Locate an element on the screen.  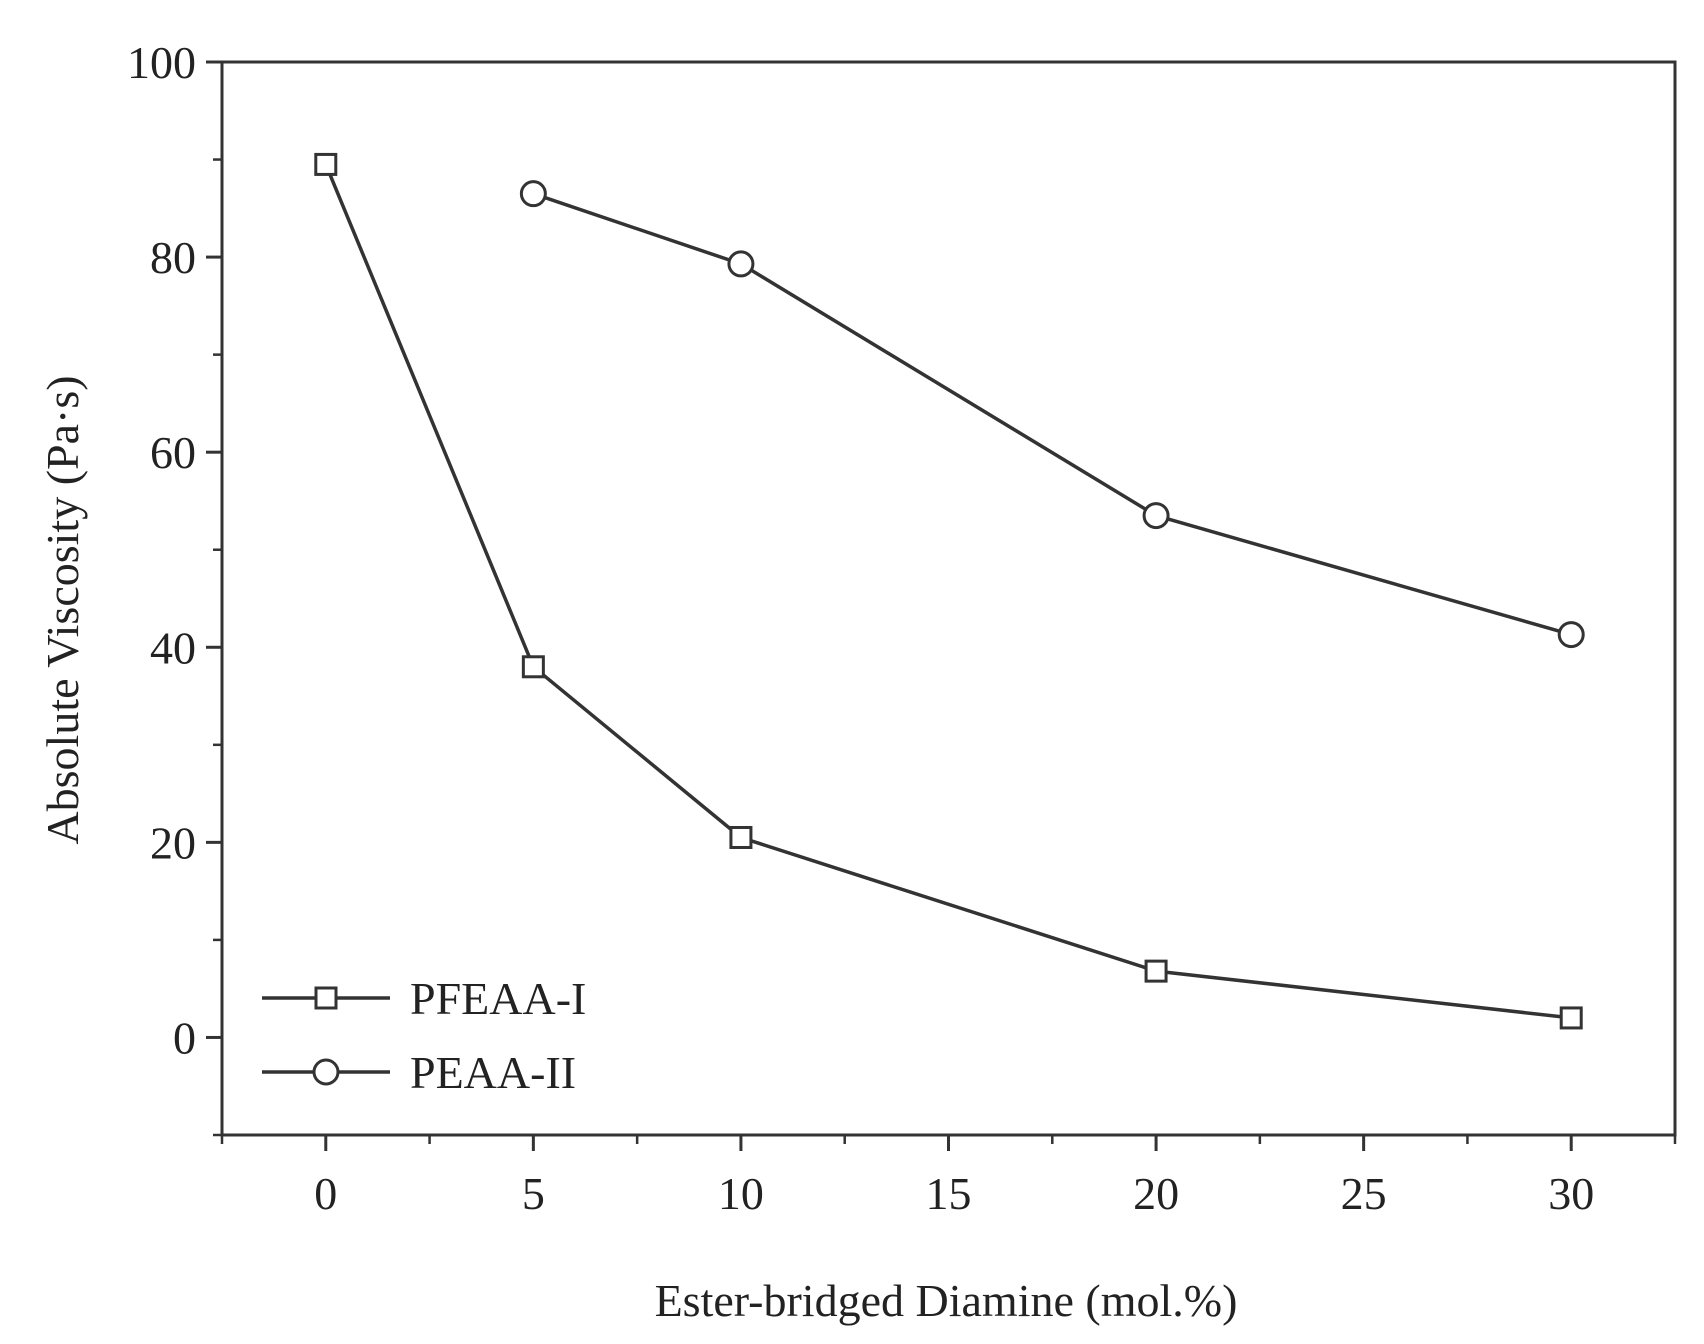
legend: PFEAA-I PEAA-II is located at coordinates (424, 1035).